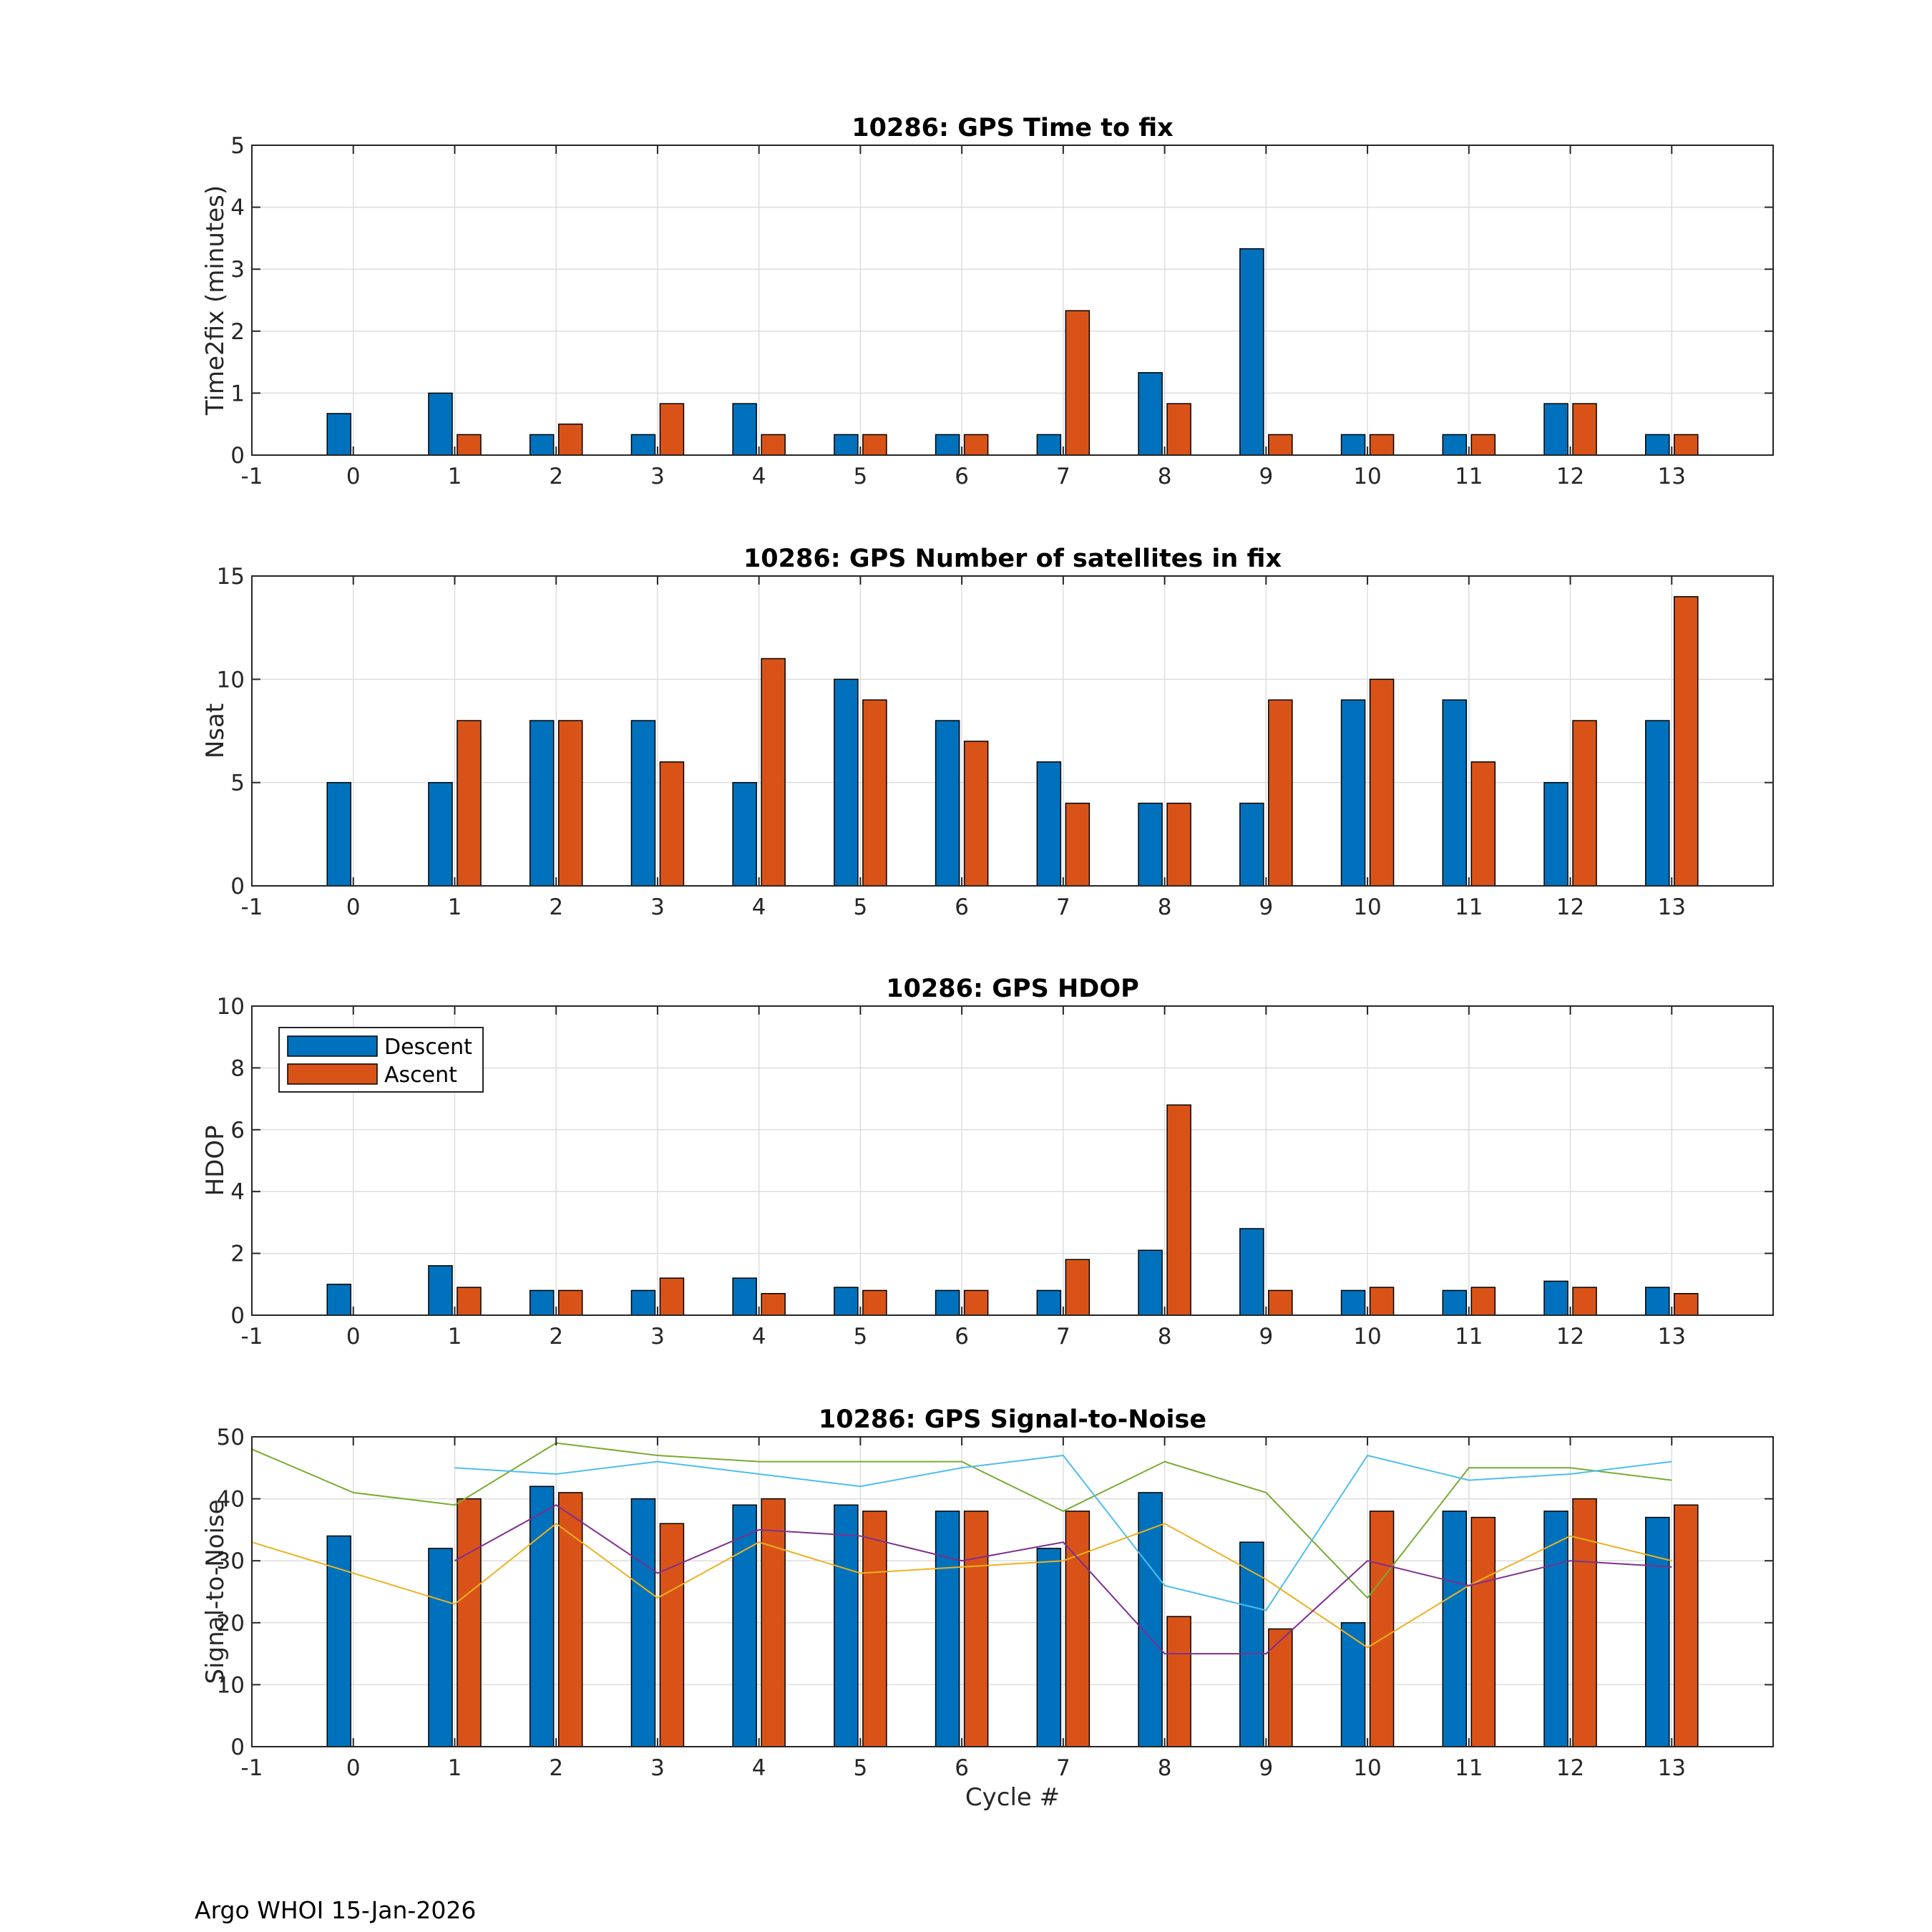 Image resolution: width=1932 pixels, height=1932 pixels. Describe the element at coordinates (1012, 1160) in the screenshot. I see `axes-box` at that location.